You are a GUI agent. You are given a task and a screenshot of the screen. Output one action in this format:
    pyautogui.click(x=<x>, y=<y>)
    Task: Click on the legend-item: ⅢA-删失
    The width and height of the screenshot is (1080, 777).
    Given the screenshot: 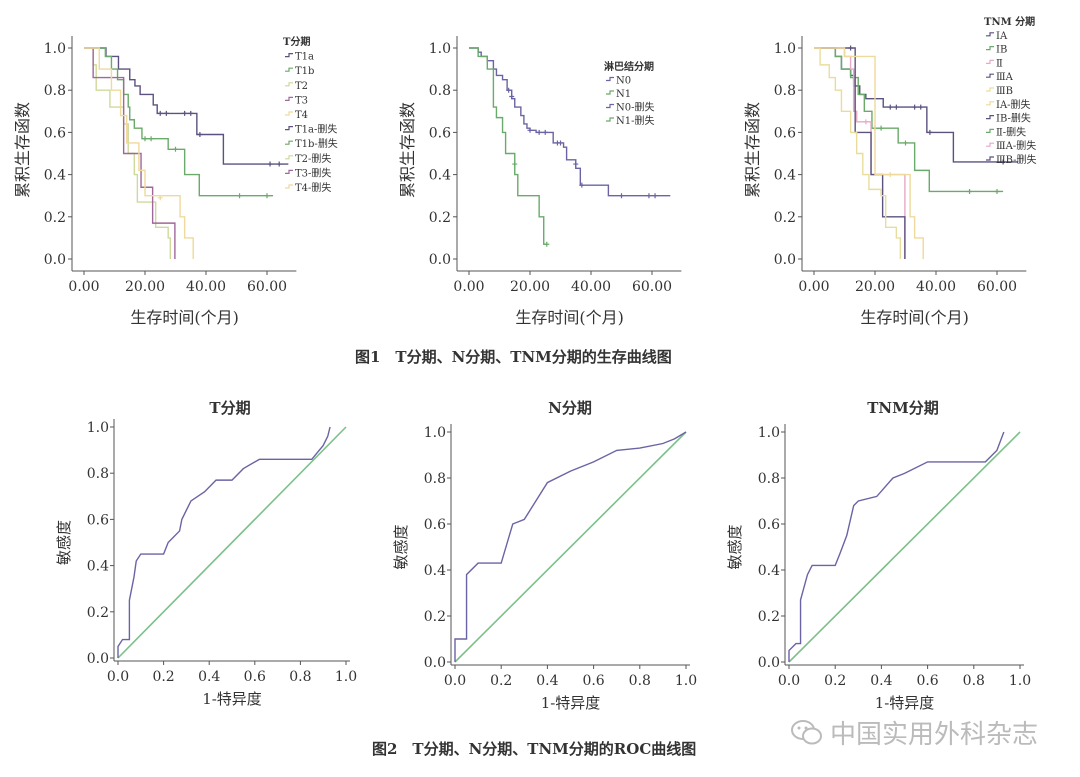 What is the action you would take?
    pyautogui.click(x=1016, y=145)
    